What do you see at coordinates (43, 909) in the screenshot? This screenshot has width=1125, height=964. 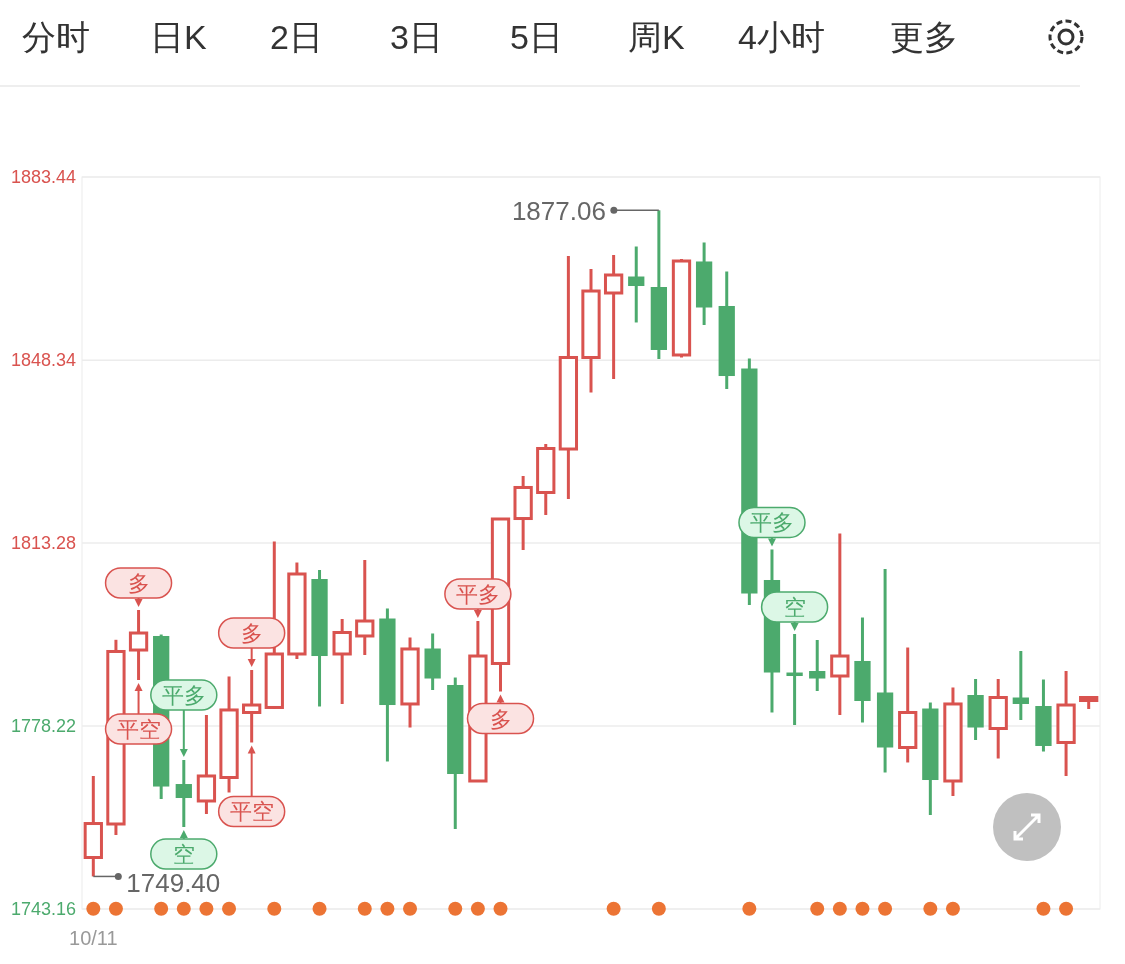 I see `y-tick-label: 1743.16` at bounding box center [43, 909].